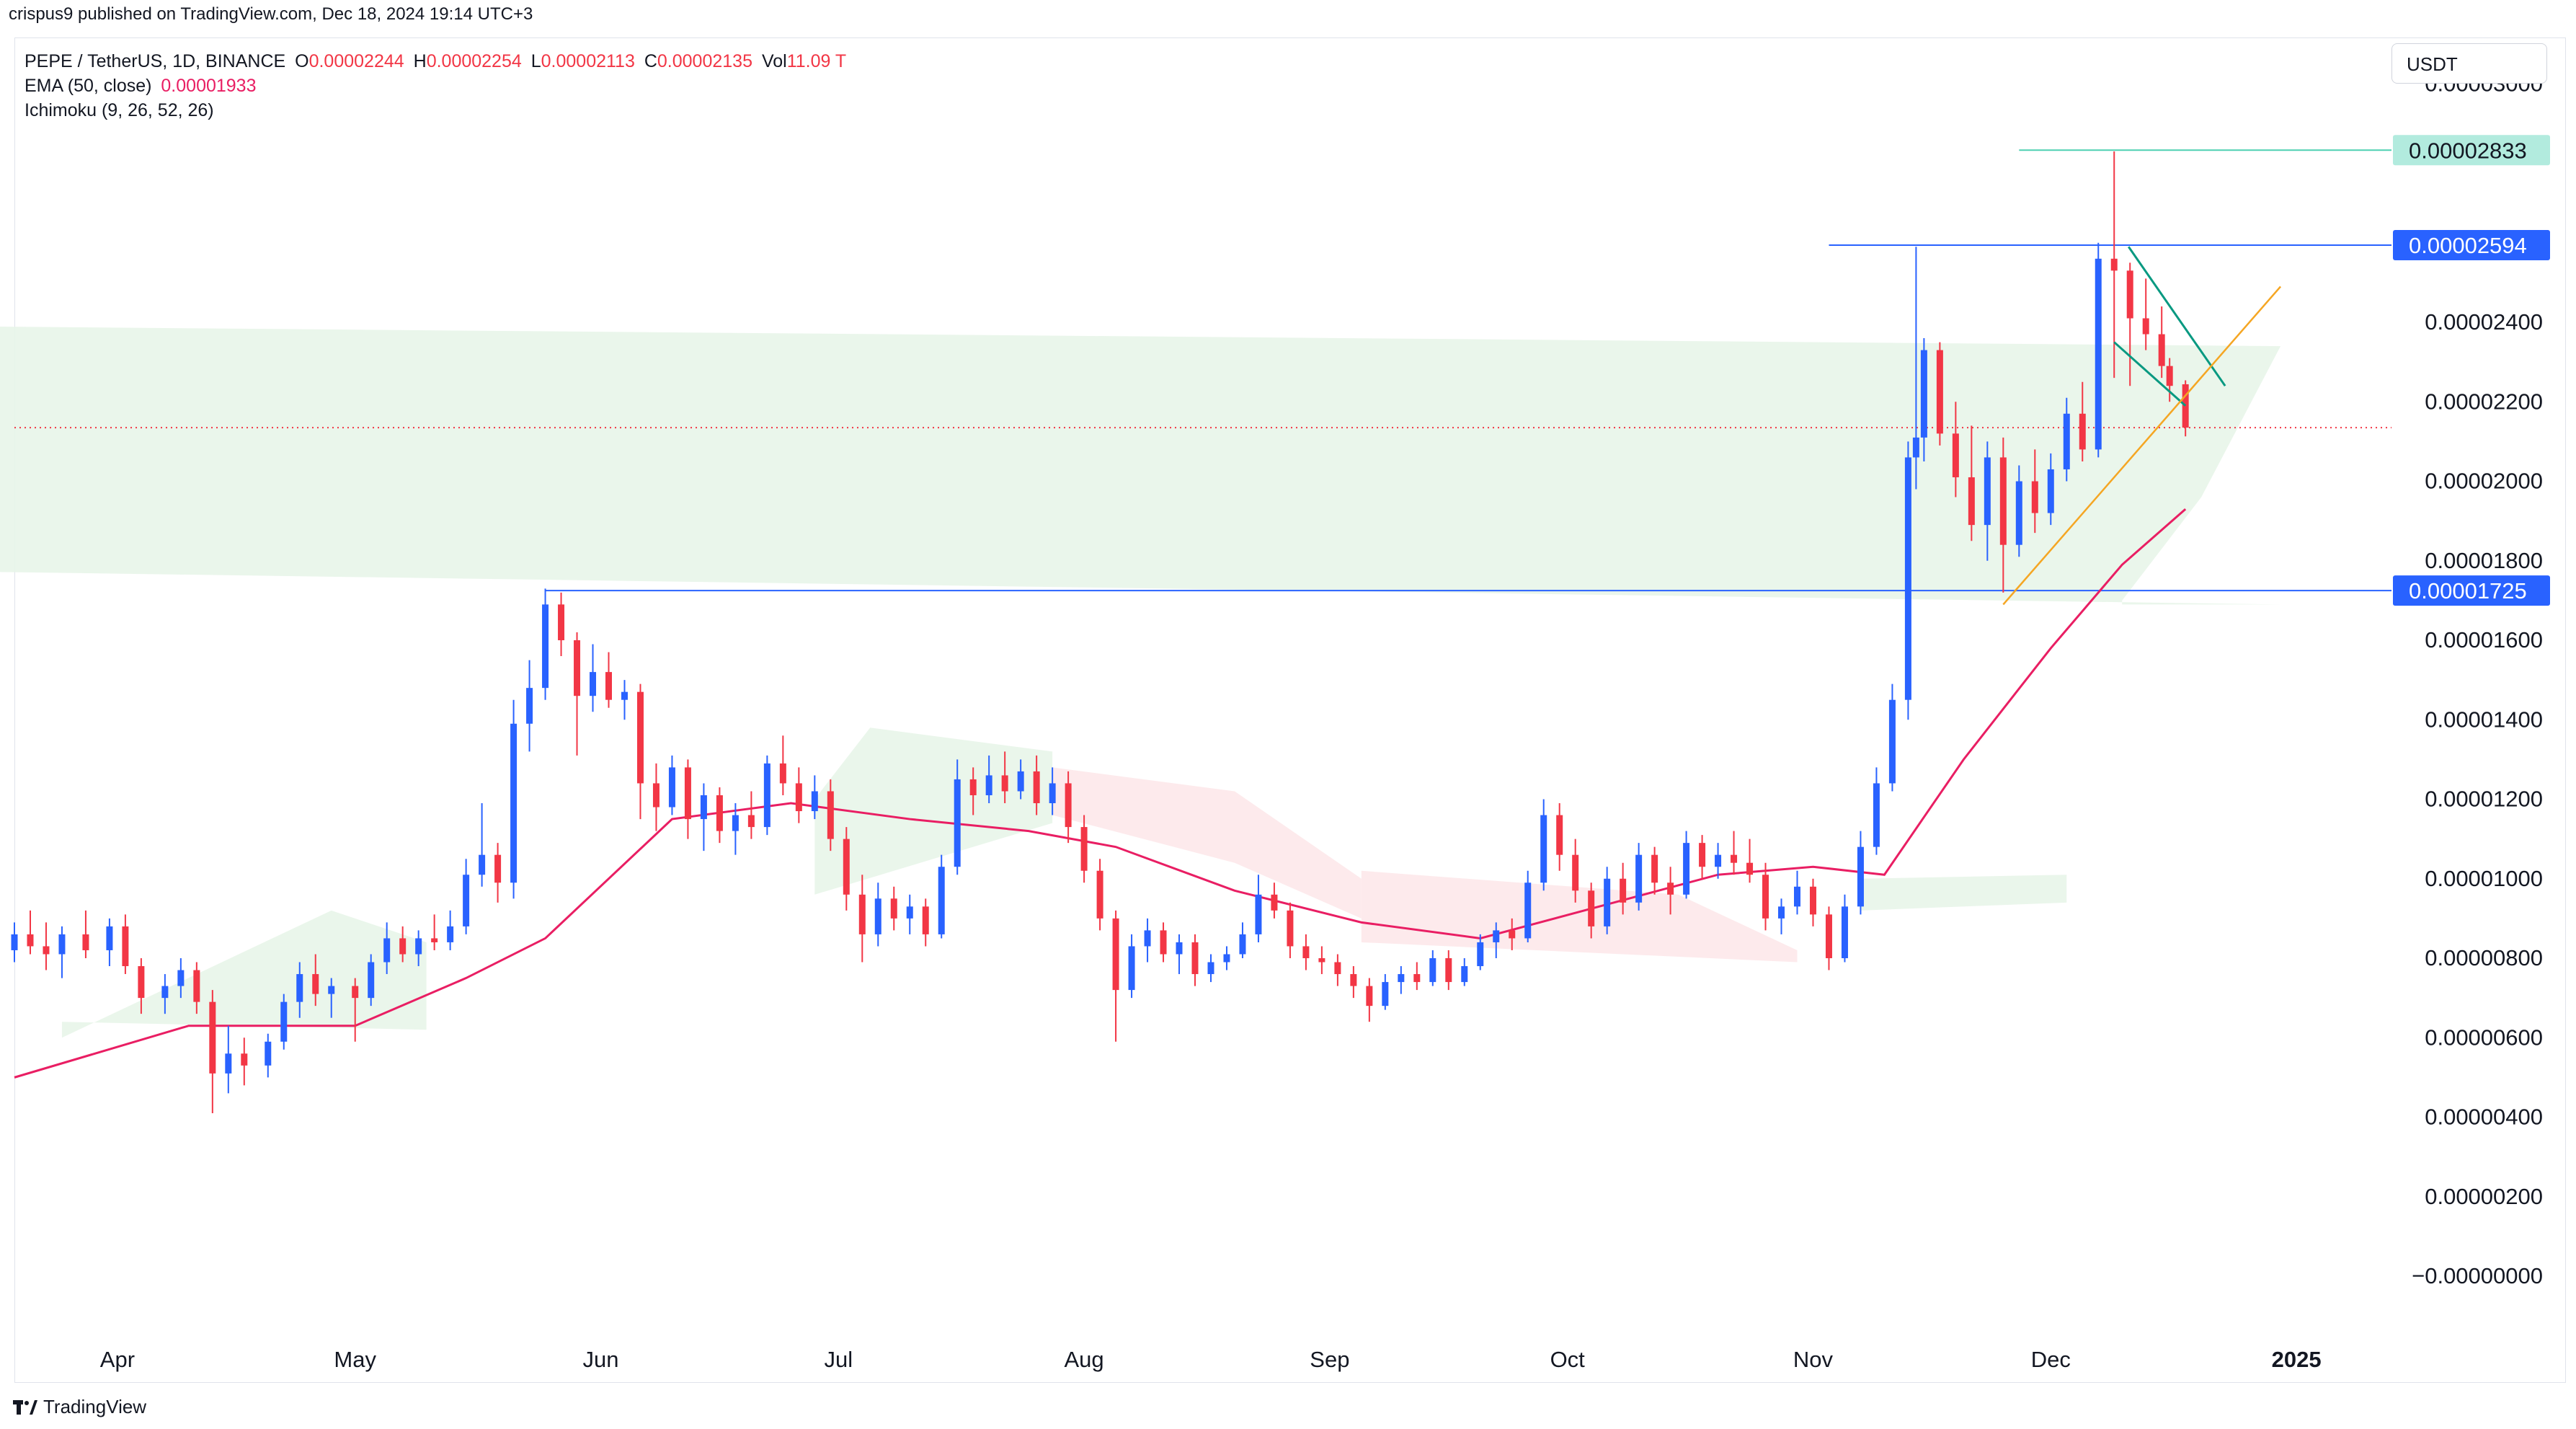 This screenshot has height=1429, width=2576. I want to click on x-axis-label: Jun, so click(601, 1360).